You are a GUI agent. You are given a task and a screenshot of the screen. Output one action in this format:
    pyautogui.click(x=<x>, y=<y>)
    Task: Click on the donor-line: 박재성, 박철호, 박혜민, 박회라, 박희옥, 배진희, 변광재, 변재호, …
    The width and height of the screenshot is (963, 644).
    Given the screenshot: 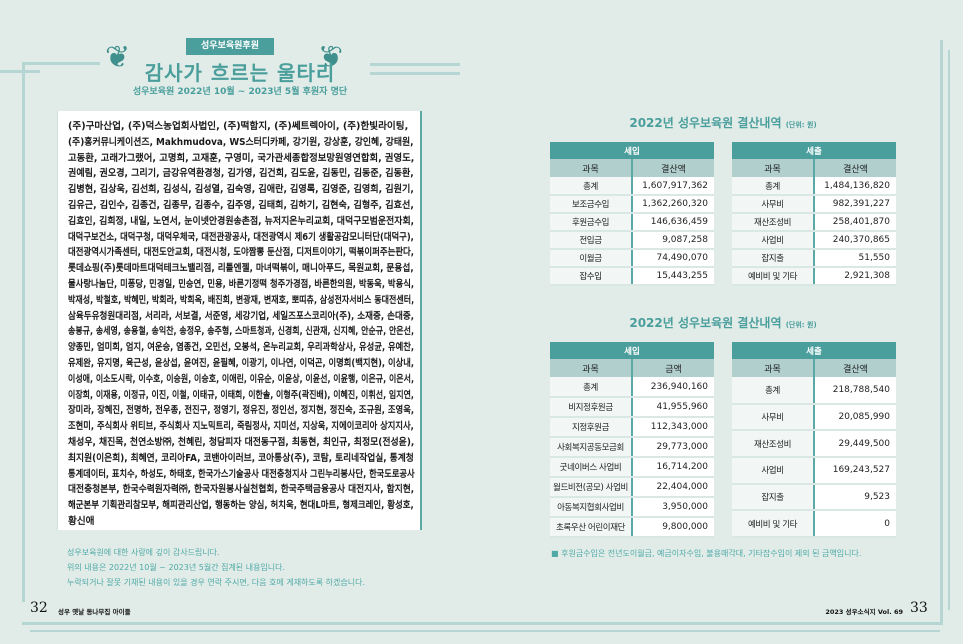 What is the action you would take?
    pyautogui.click(x=241, y=300)
    